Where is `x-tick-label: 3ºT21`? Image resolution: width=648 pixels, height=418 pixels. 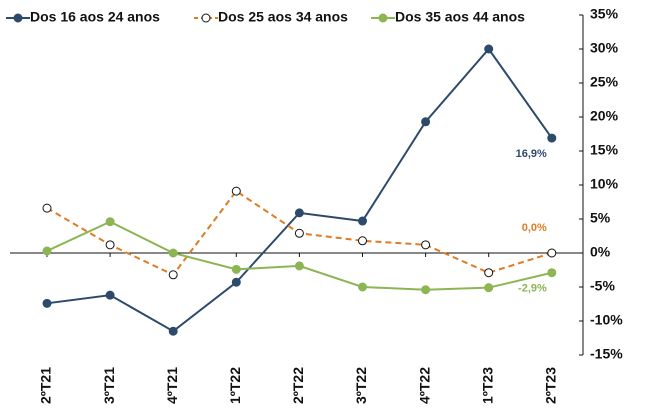 x-tick-label: 3ºT21 is located at coordinates (109, 385).